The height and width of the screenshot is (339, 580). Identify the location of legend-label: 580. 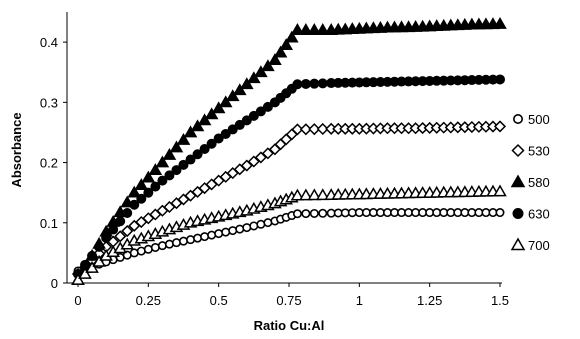
(539, 182).